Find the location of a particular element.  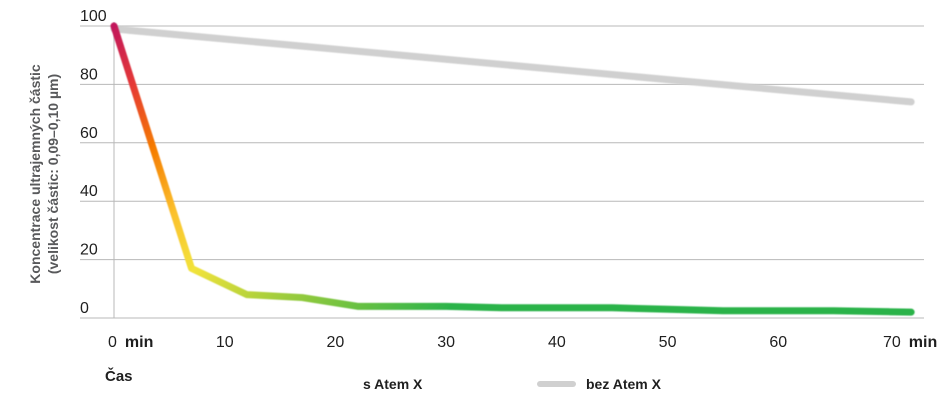

y-tick-label-20: 20 is located at coordinates (89, 250).